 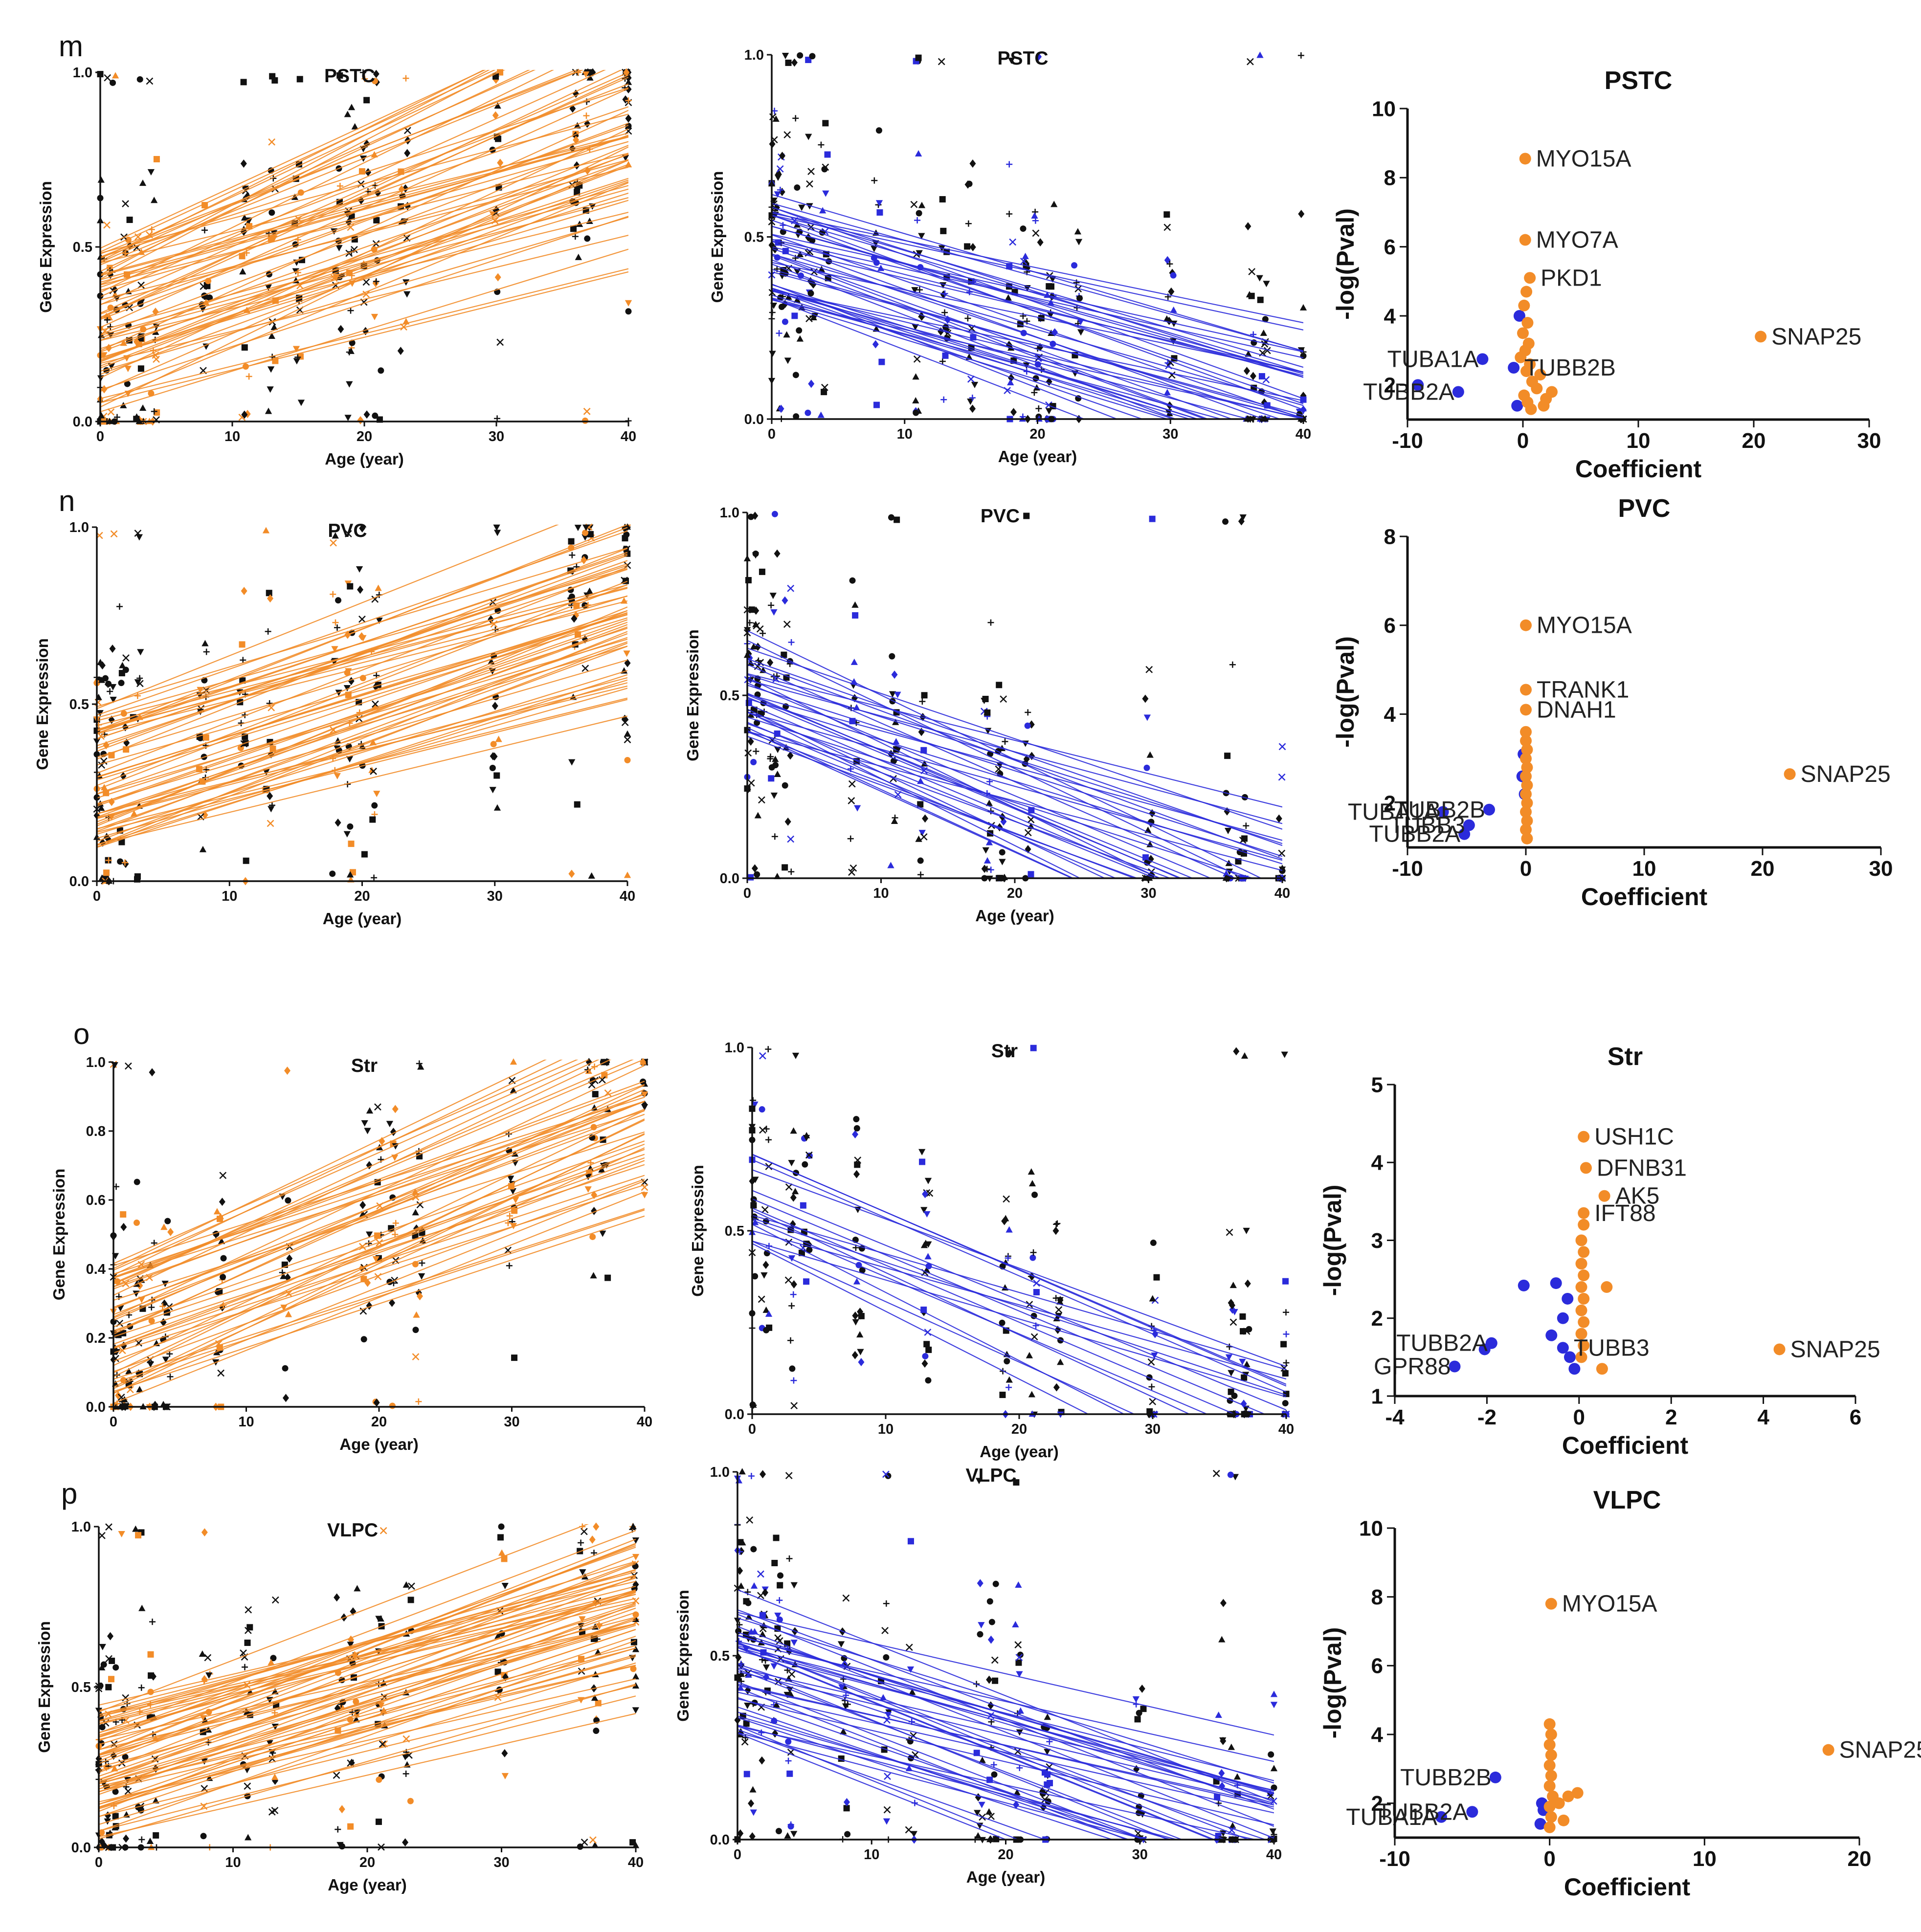 What do you see at coordinates (1860, 1859) in the screenshot?
I see `x-tick-label: 20` at bounding box center [1860, 1859].